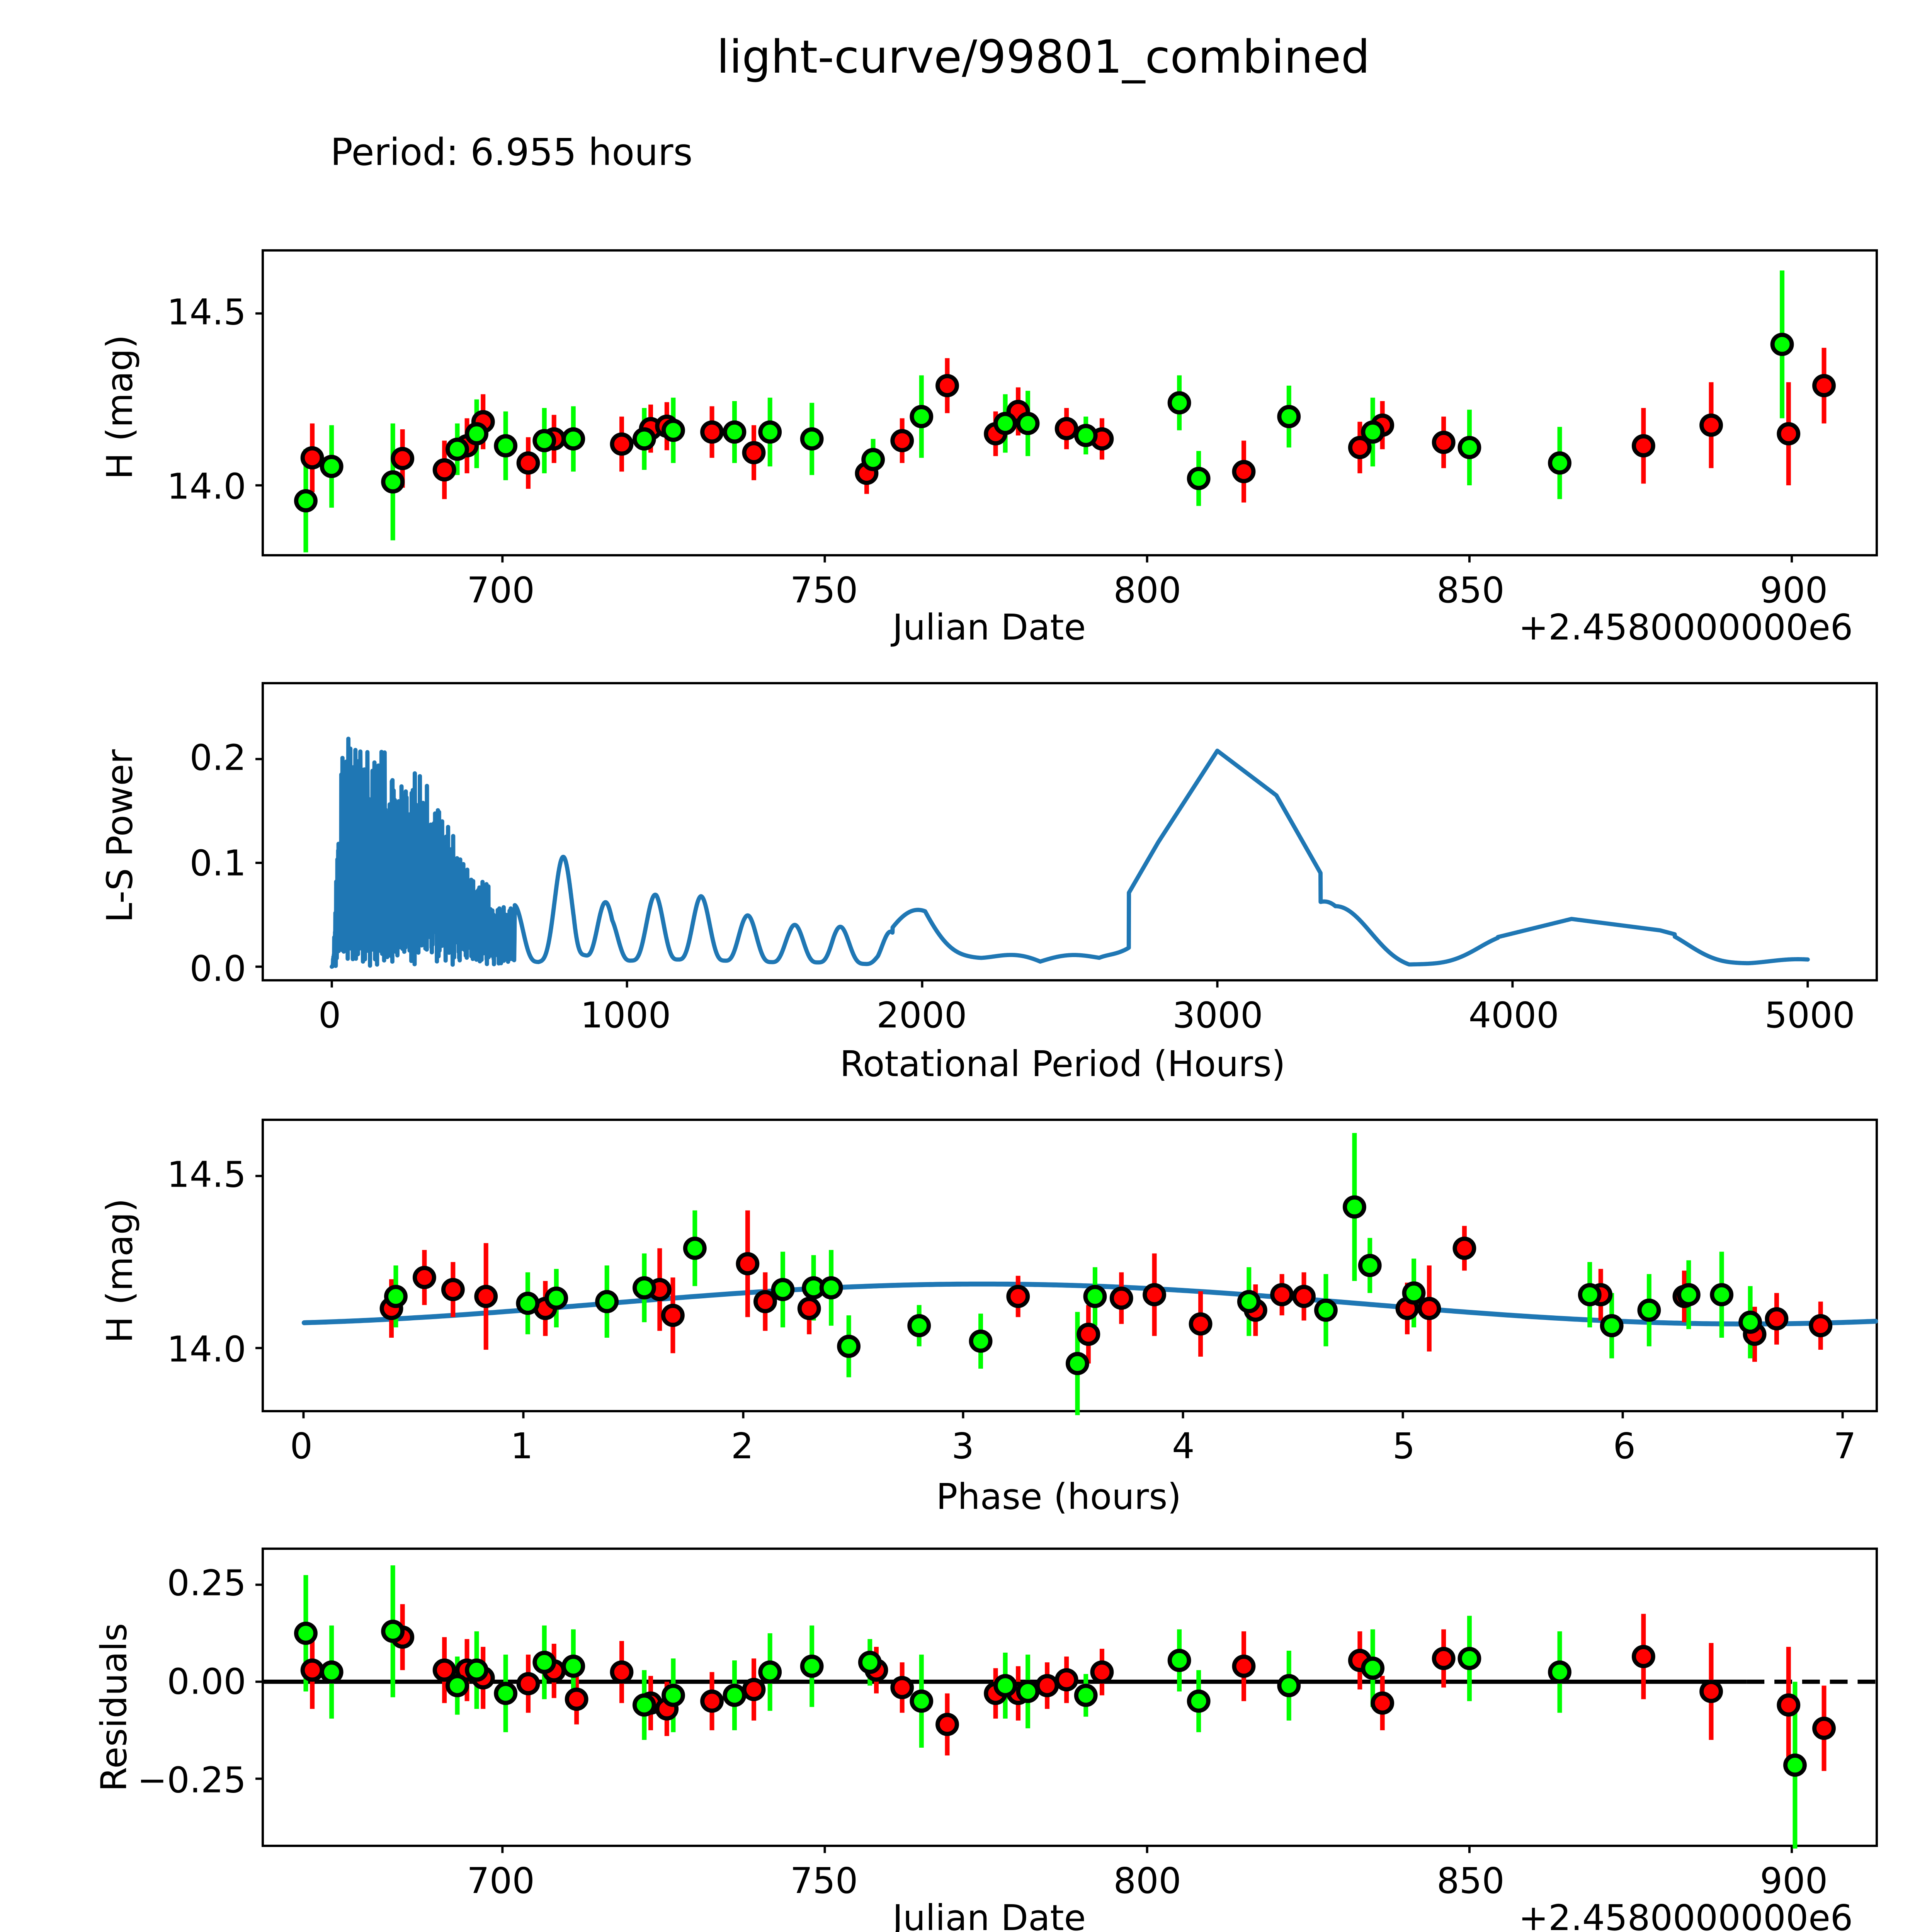 Image resolution: width=1932 pixels, height=1932 pixels. I want to click on panel-light-curve, so click(1066, 406).